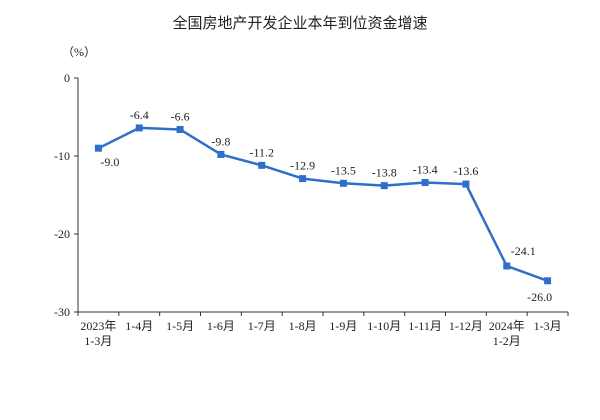 Image resolution: width=600 pixels, height=420 pixels. I want to click on x-tick-label-line: 1-9月, so click(343, 326).